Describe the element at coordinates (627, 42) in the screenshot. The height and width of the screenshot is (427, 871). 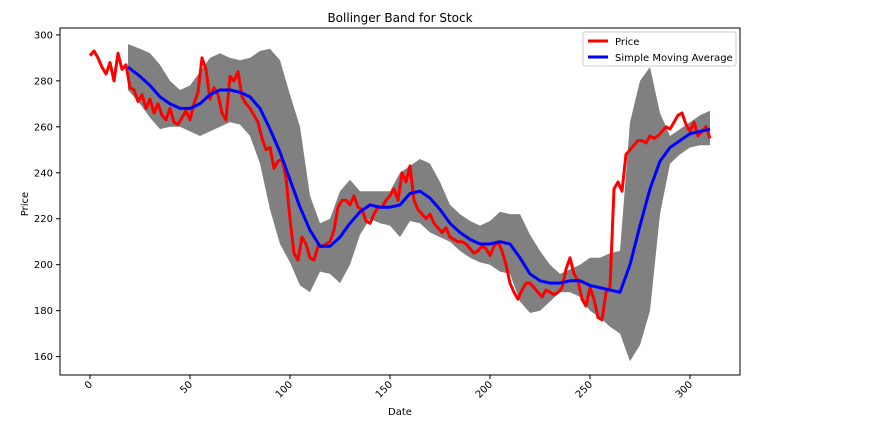
I see `legend-price-label: Price` at that location.